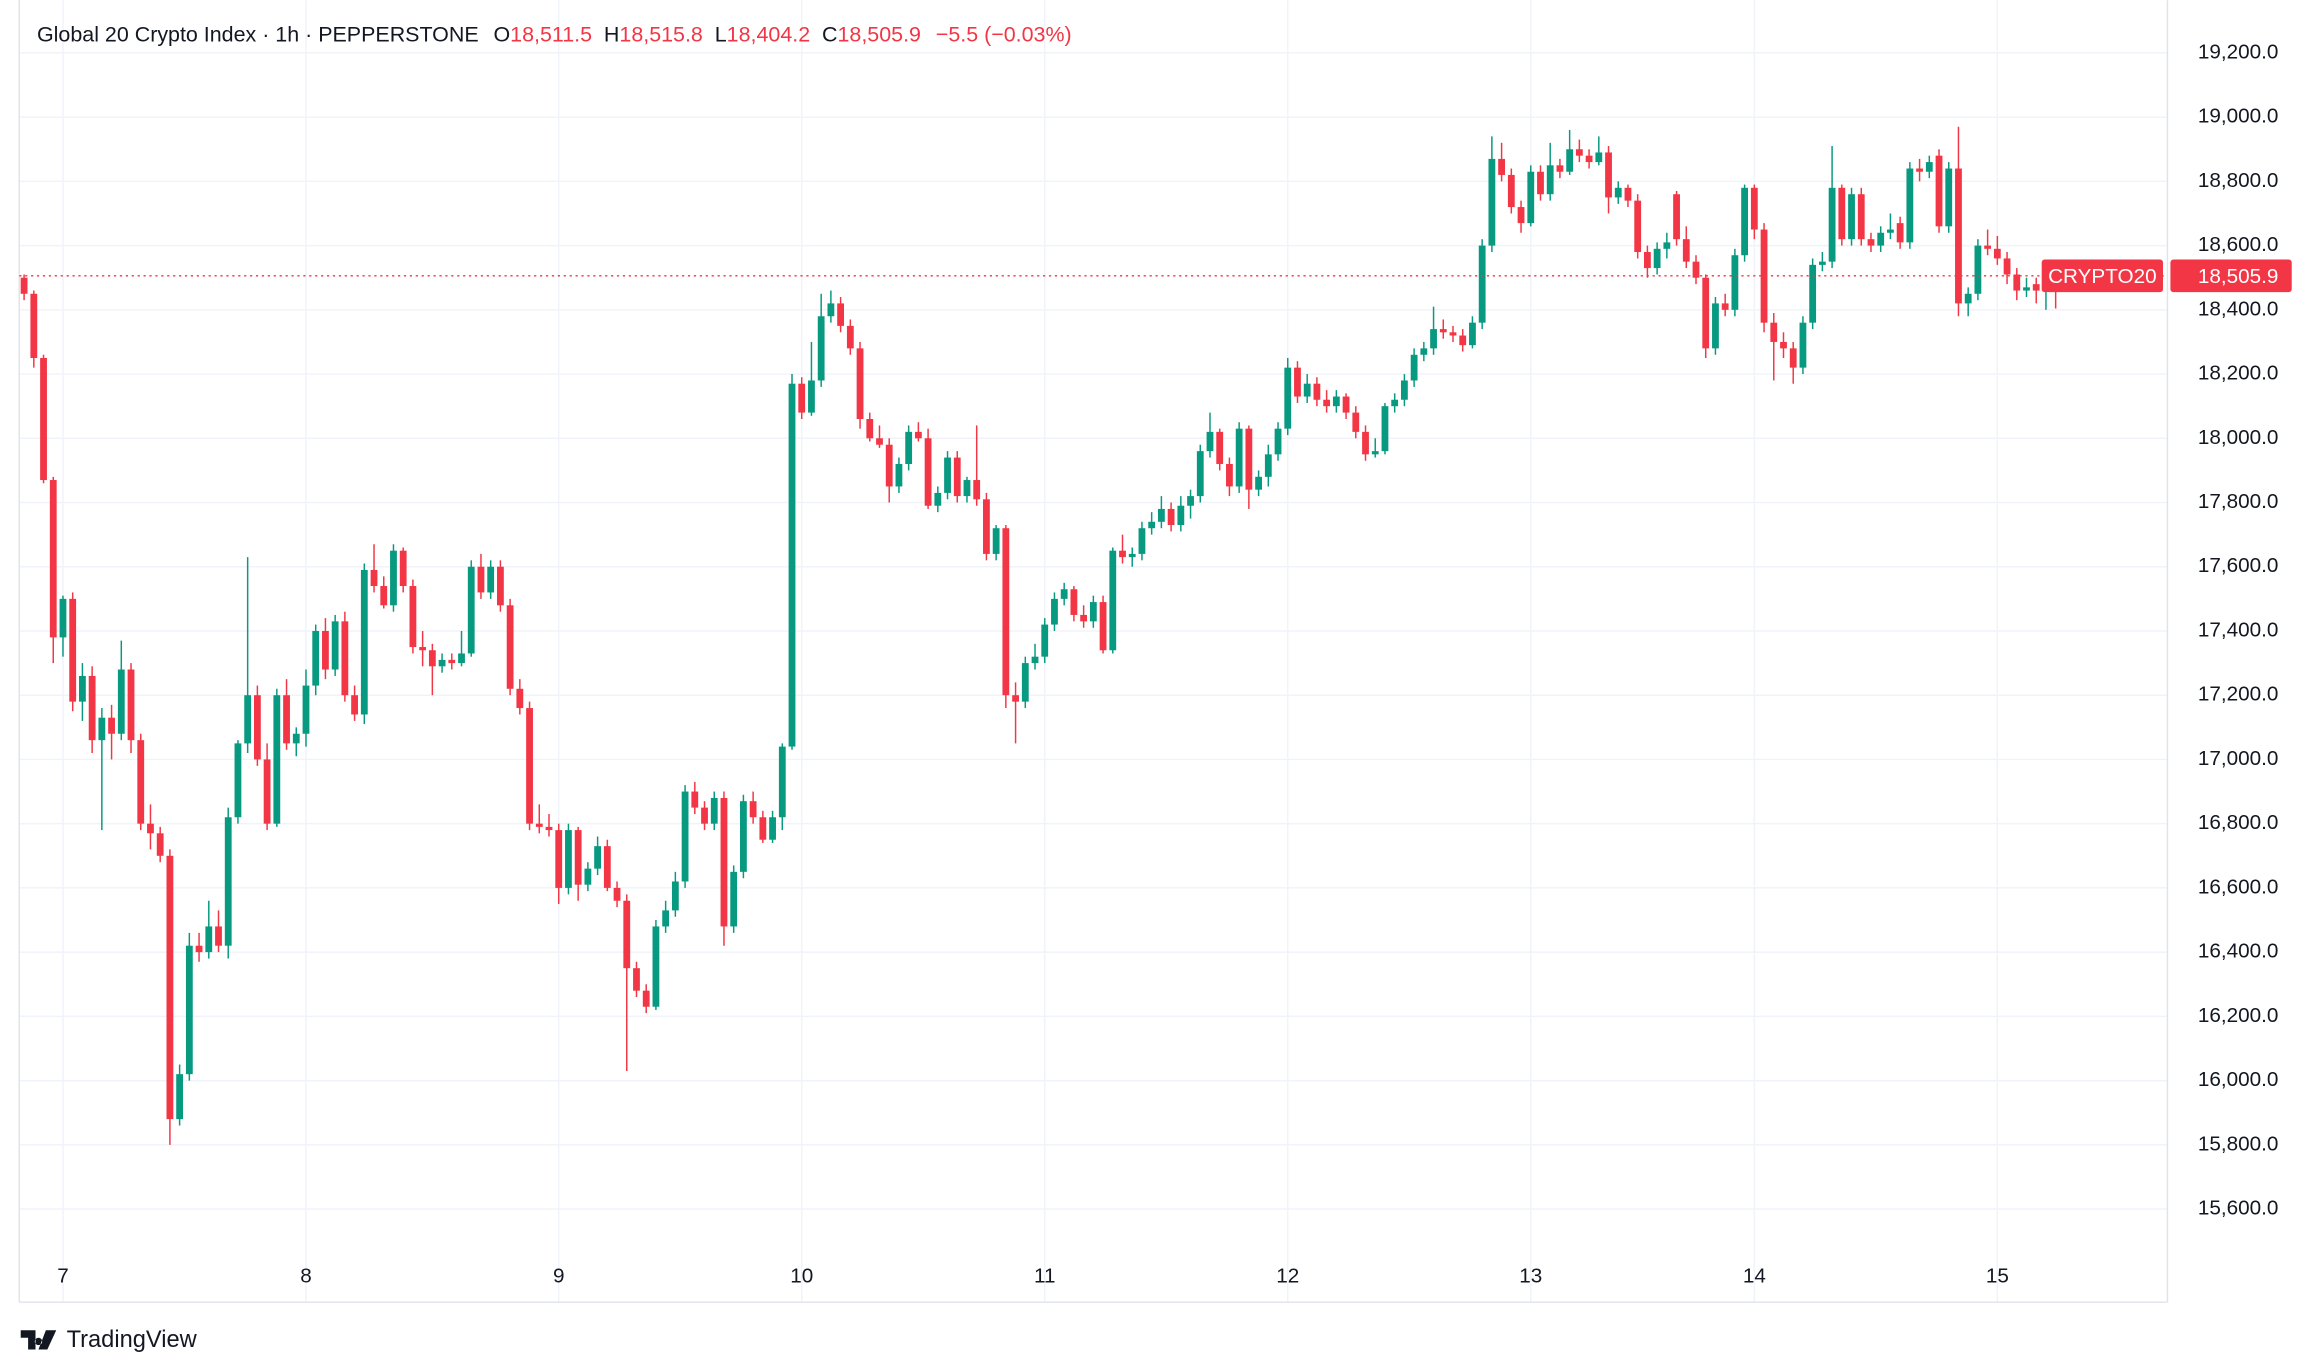 The height and width of the screenshot is (1369, 2308). I want to click on ohlc-value: 18,515.8, so click(660, 34).